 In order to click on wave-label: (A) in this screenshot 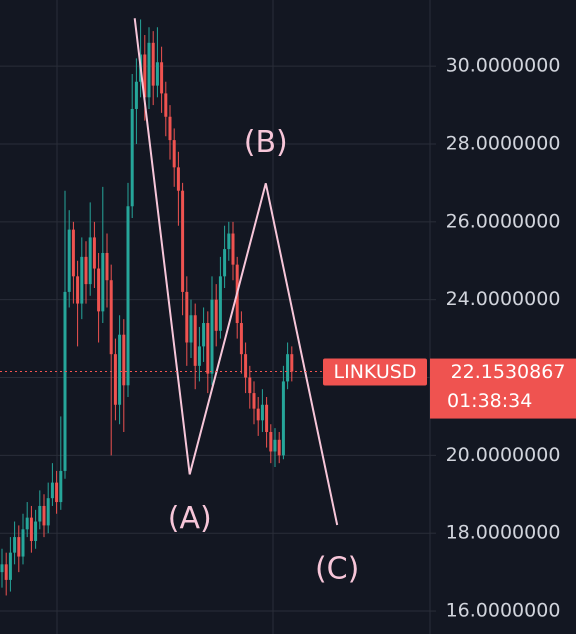, I will do `click(190, 518)`.